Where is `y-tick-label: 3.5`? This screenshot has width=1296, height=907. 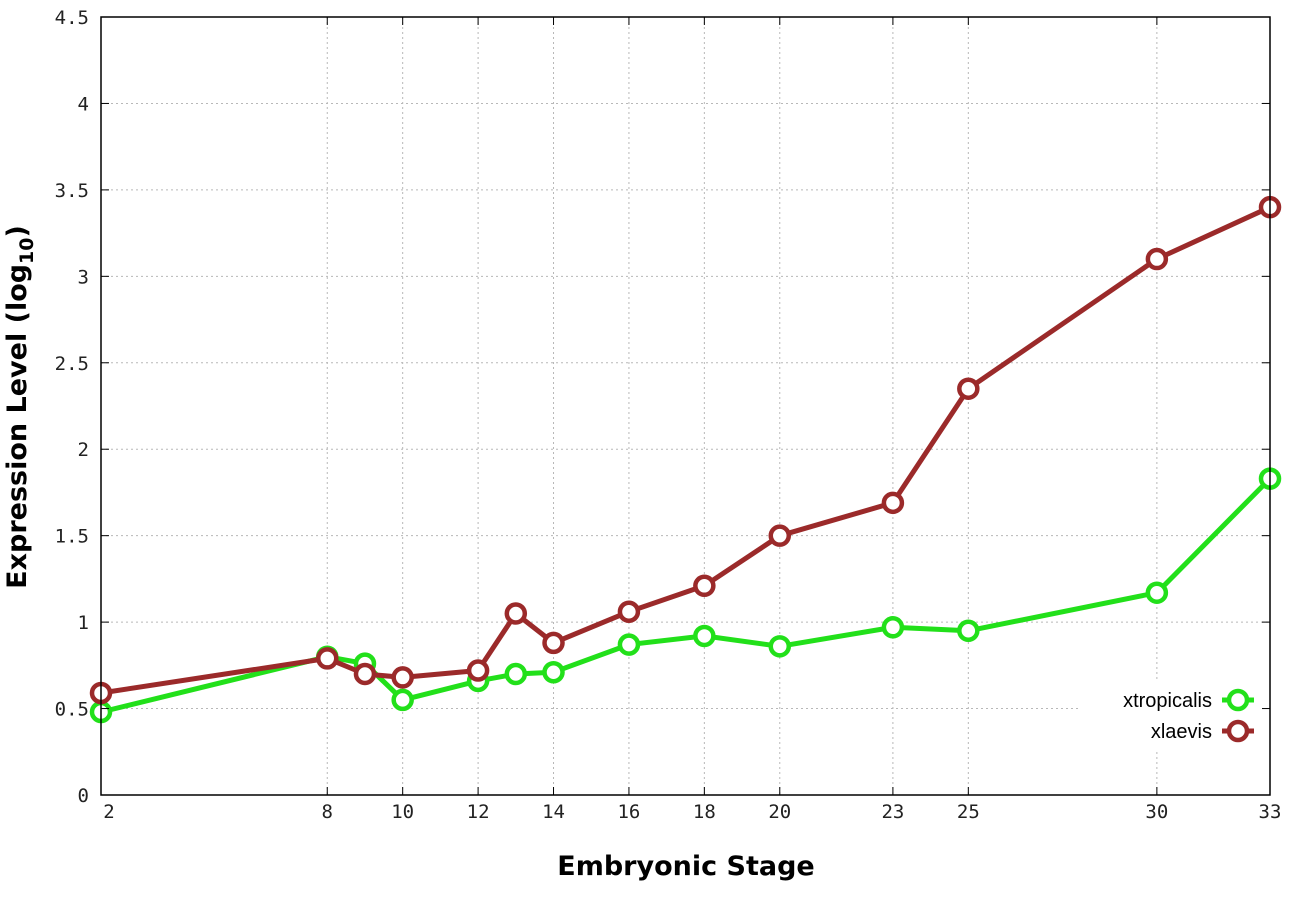 y-tick-label: 3.5 is located at coordinates (72, 191).